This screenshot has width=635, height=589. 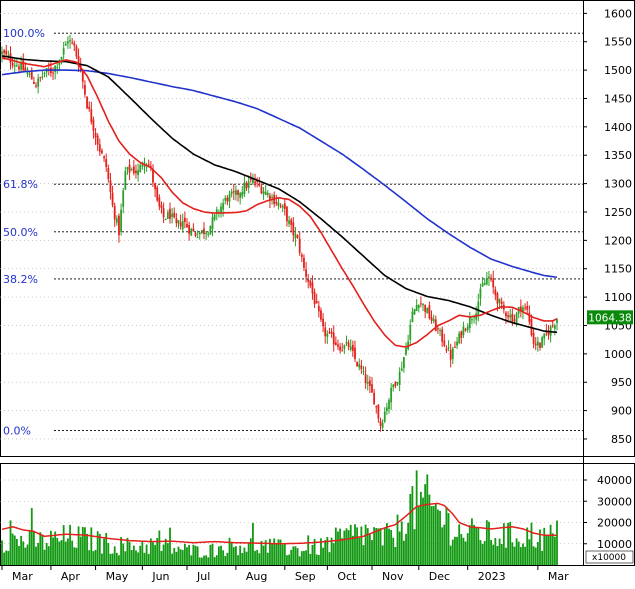 I want to click on x-axis: Mar Apr May Jun Jul Aug Sep Oct Nov Dec 2023 Mar, so click(x=317, y=574).